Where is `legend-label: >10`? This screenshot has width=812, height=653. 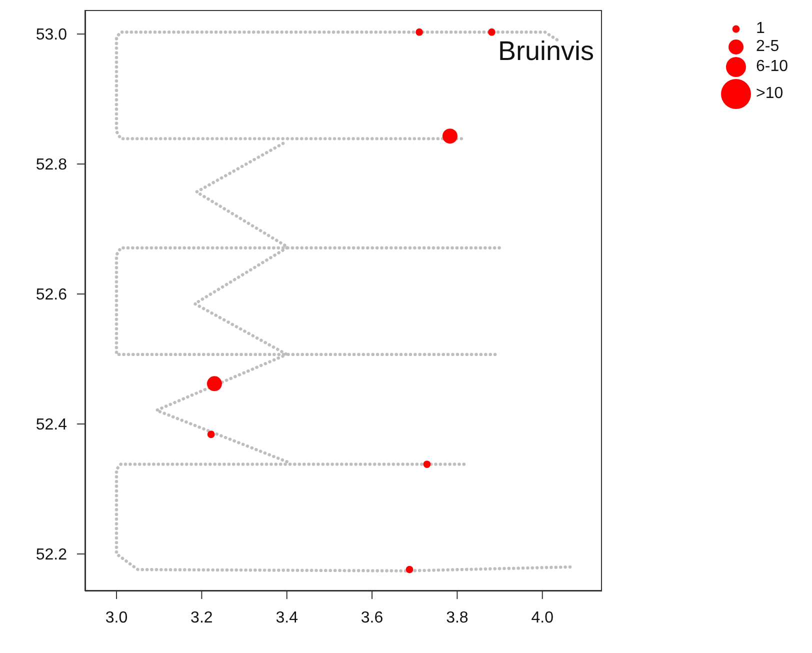 legend-label: >10 is located at coordinates (770, 94).